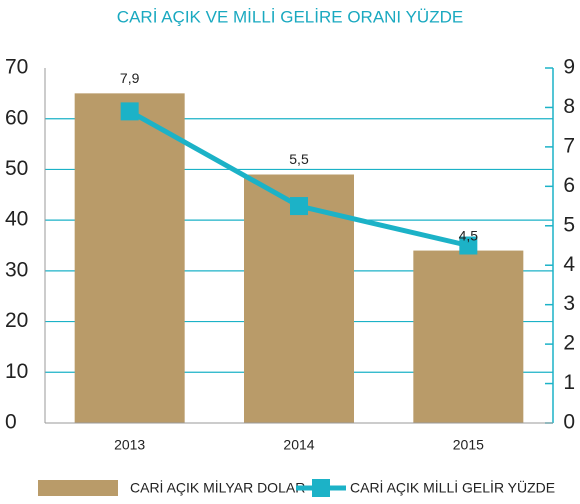 The height and width of the screenshot is (504, 580). What do you see at coordinates (468, 445) in the screenshot?
I see `x-tick-label: 2015` at bounding box center [468, 445].